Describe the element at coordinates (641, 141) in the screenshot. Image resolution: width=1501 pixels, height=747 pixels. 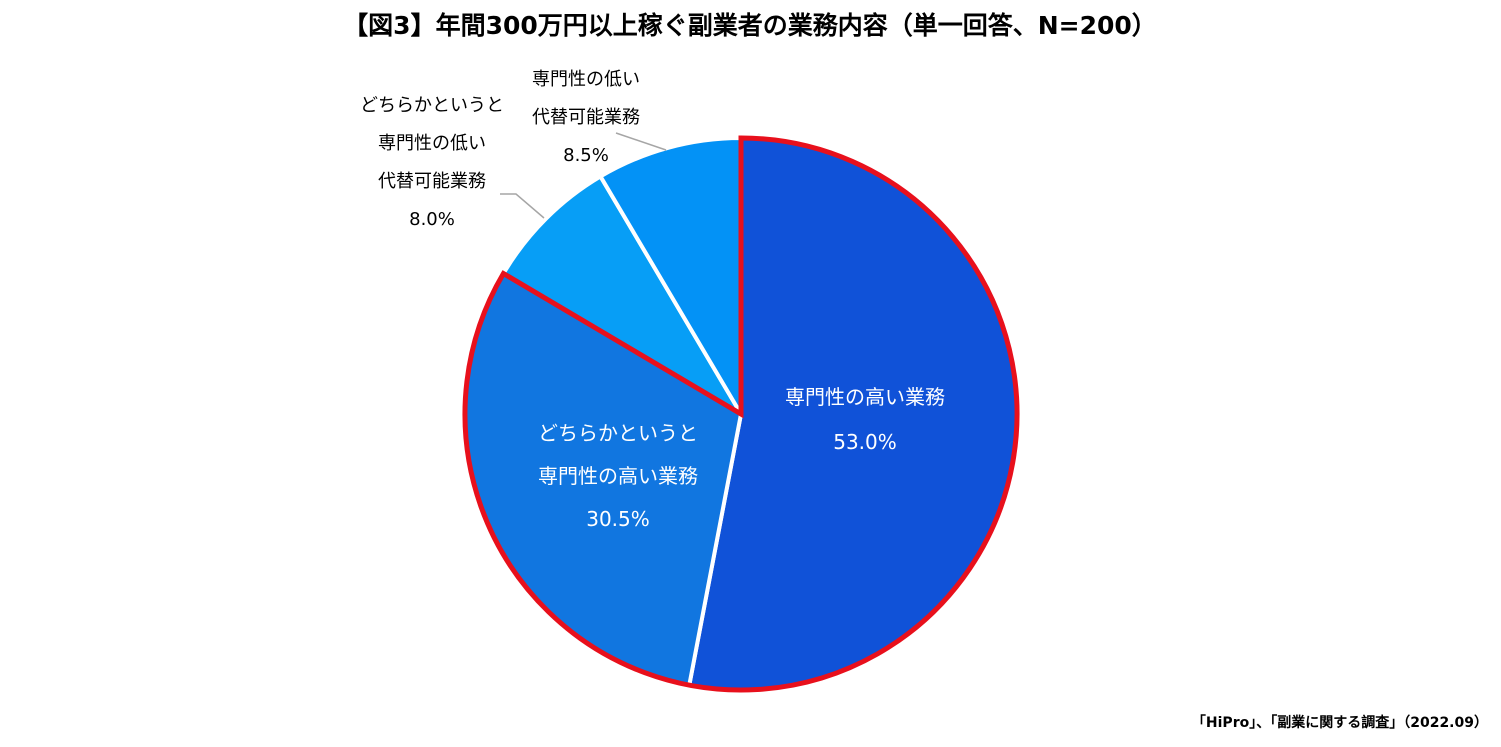
I see `slice-4-leader-line` at that location.